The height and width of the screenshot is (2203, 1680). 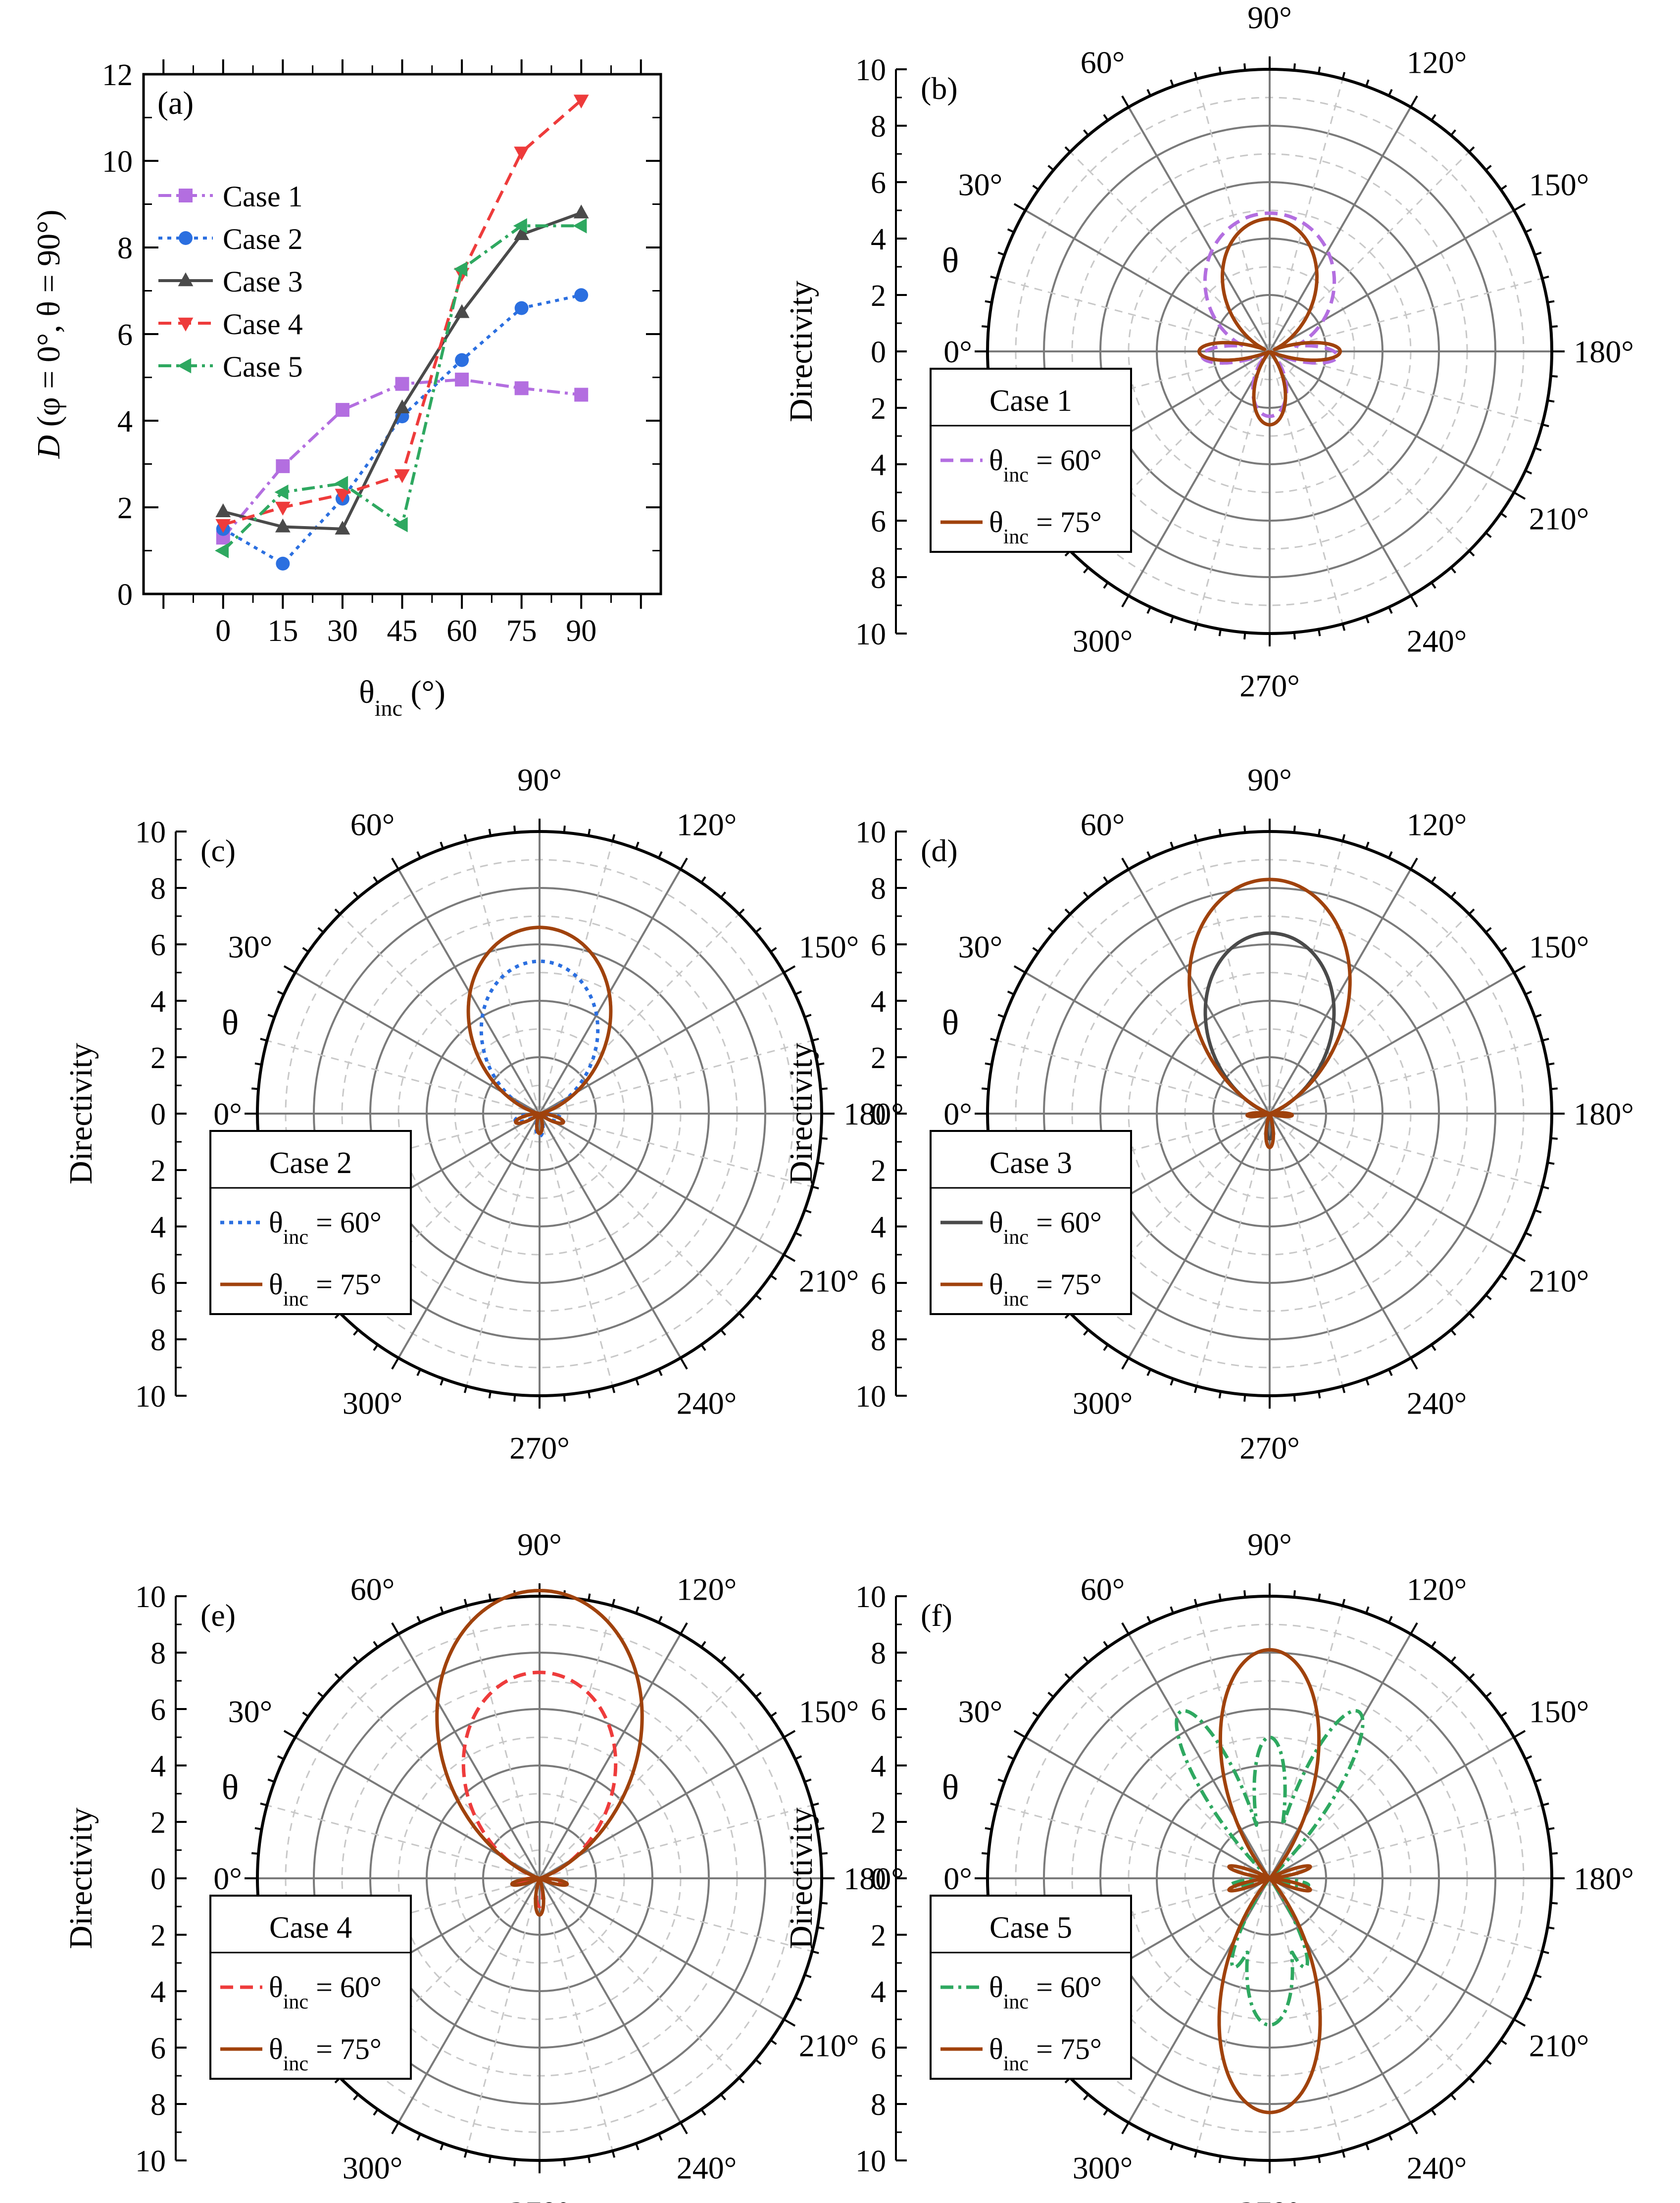 What do you see at coordinates (230, 1787) in the screenshot?
I see `theta-label: θ` at bounding box center [230, 1787].